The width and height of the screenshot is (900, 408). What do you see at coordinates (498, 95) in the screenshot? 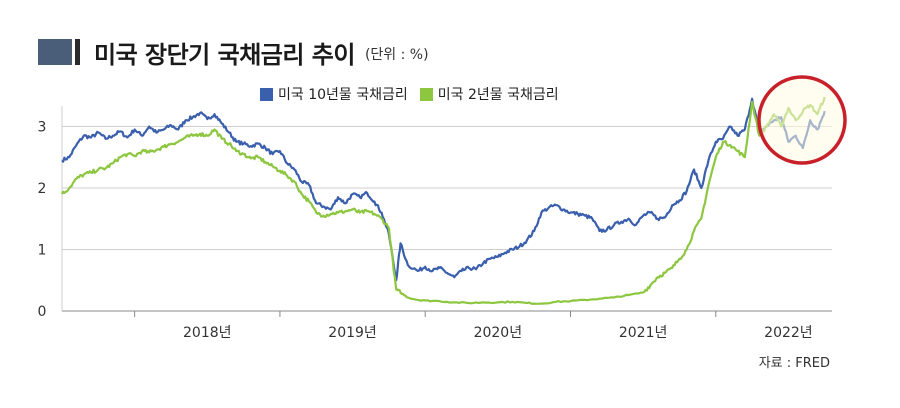
I see `legend-label-2y: 미국 2년물 국채금리` at bounding box center [498, 95].